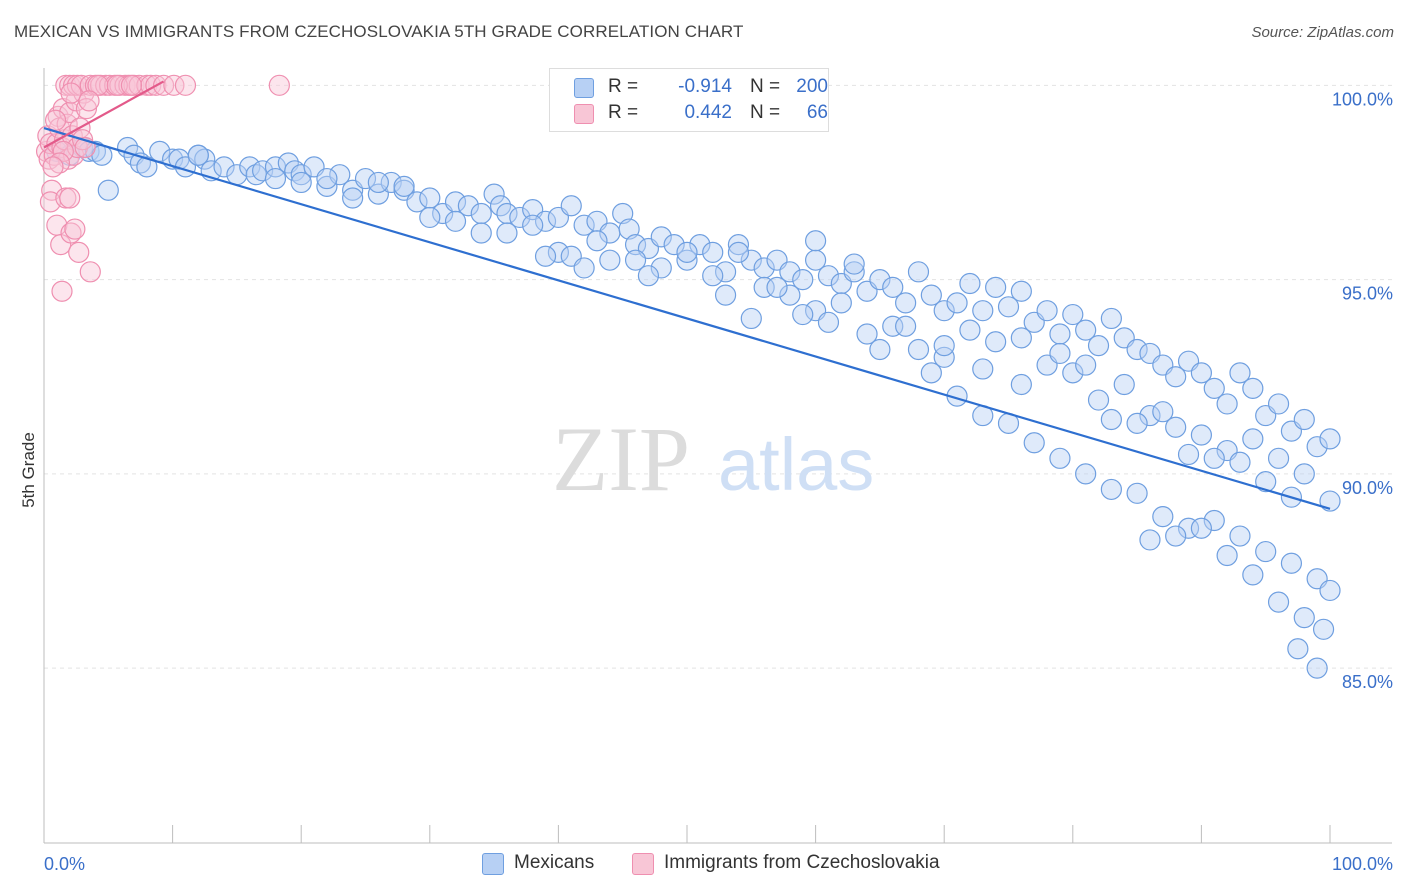 The width and height of the screenshot is (1406, 892). What do you see at coordinates (623, 86) in the screenshot?
I see `legend-r-label: R =` at bounding box center [623, 86].